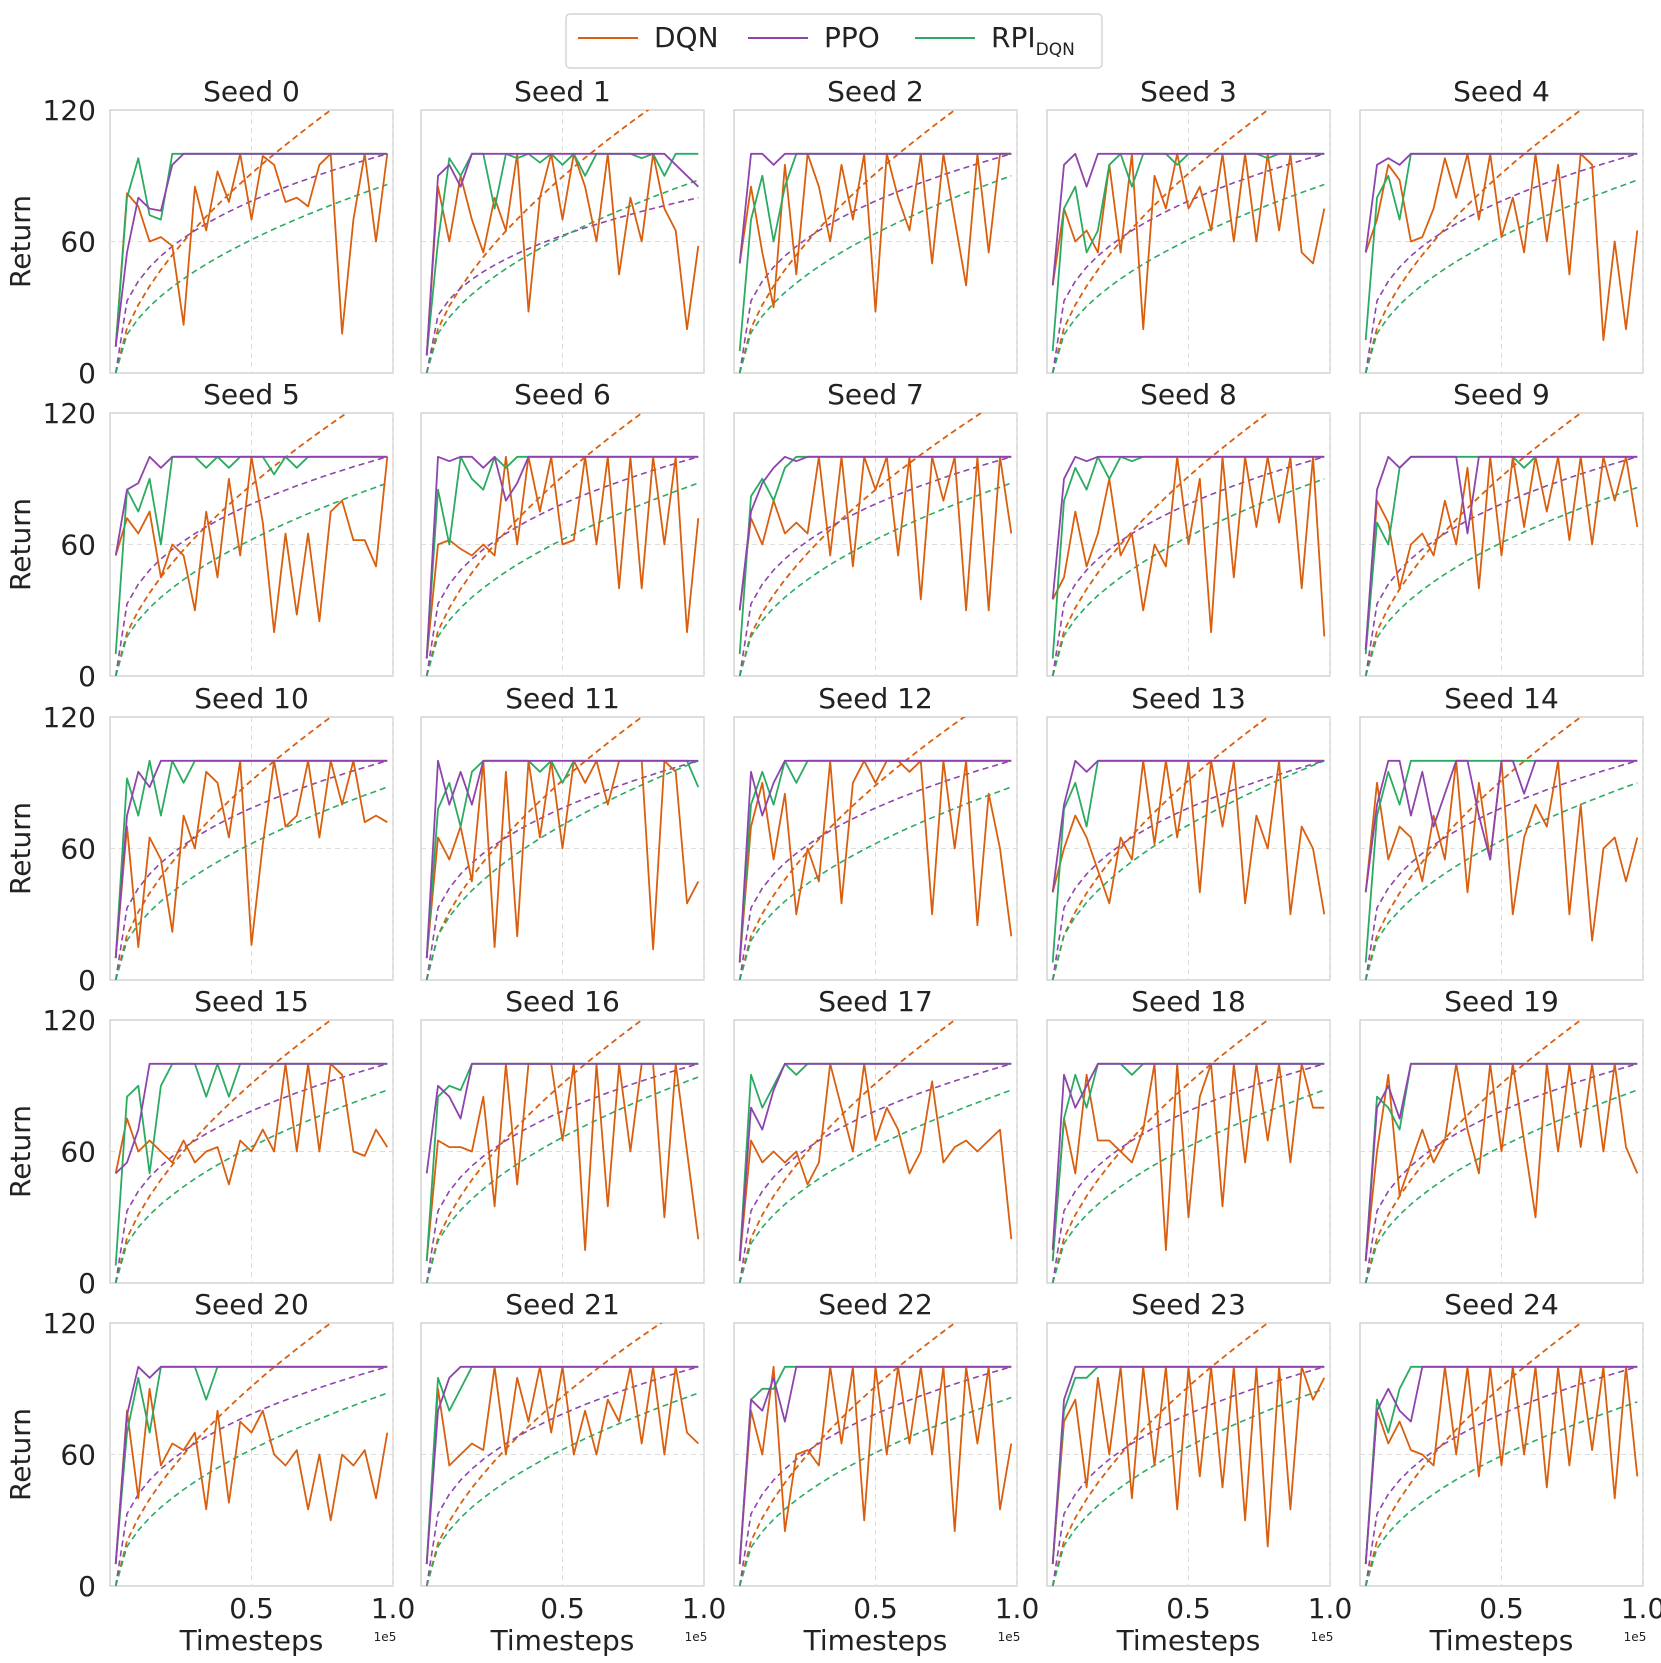 Image resolution: width=1661 pixels, height=1663 pixels. I want to click on panel-seed-6: Seed 6, so click(562, 527).